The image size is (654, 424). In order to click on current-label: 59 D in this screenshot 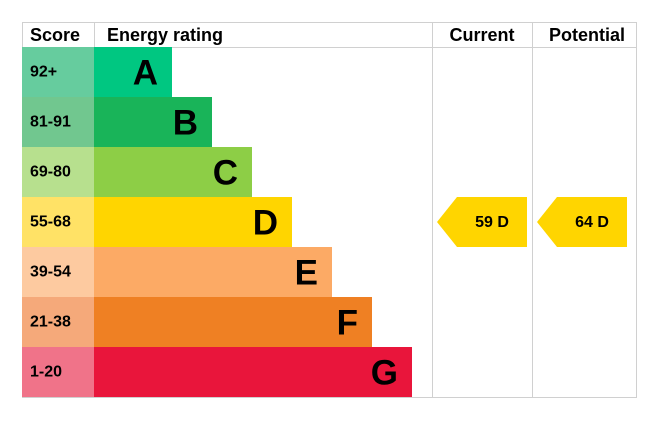, I will do `click(492, 222)`.